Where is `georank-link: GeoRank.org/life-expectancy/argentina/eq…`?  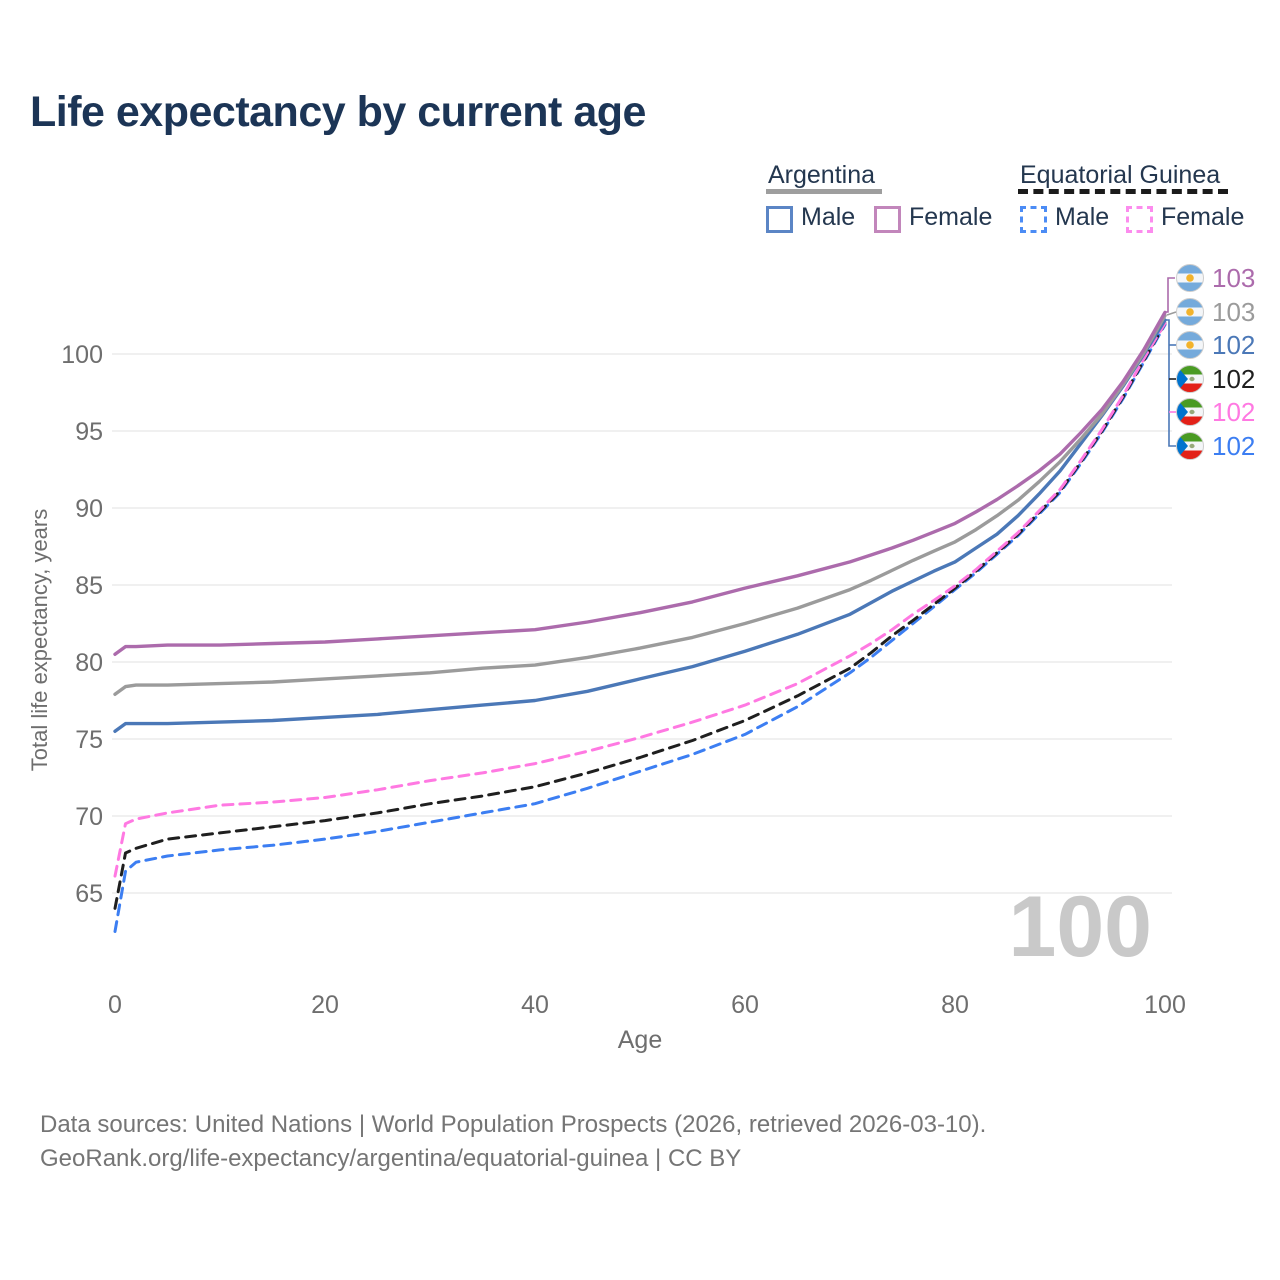
georank-link: GeoRank.org/life-expectancy/argentina/eq… is located at coordinates (391, 1158).